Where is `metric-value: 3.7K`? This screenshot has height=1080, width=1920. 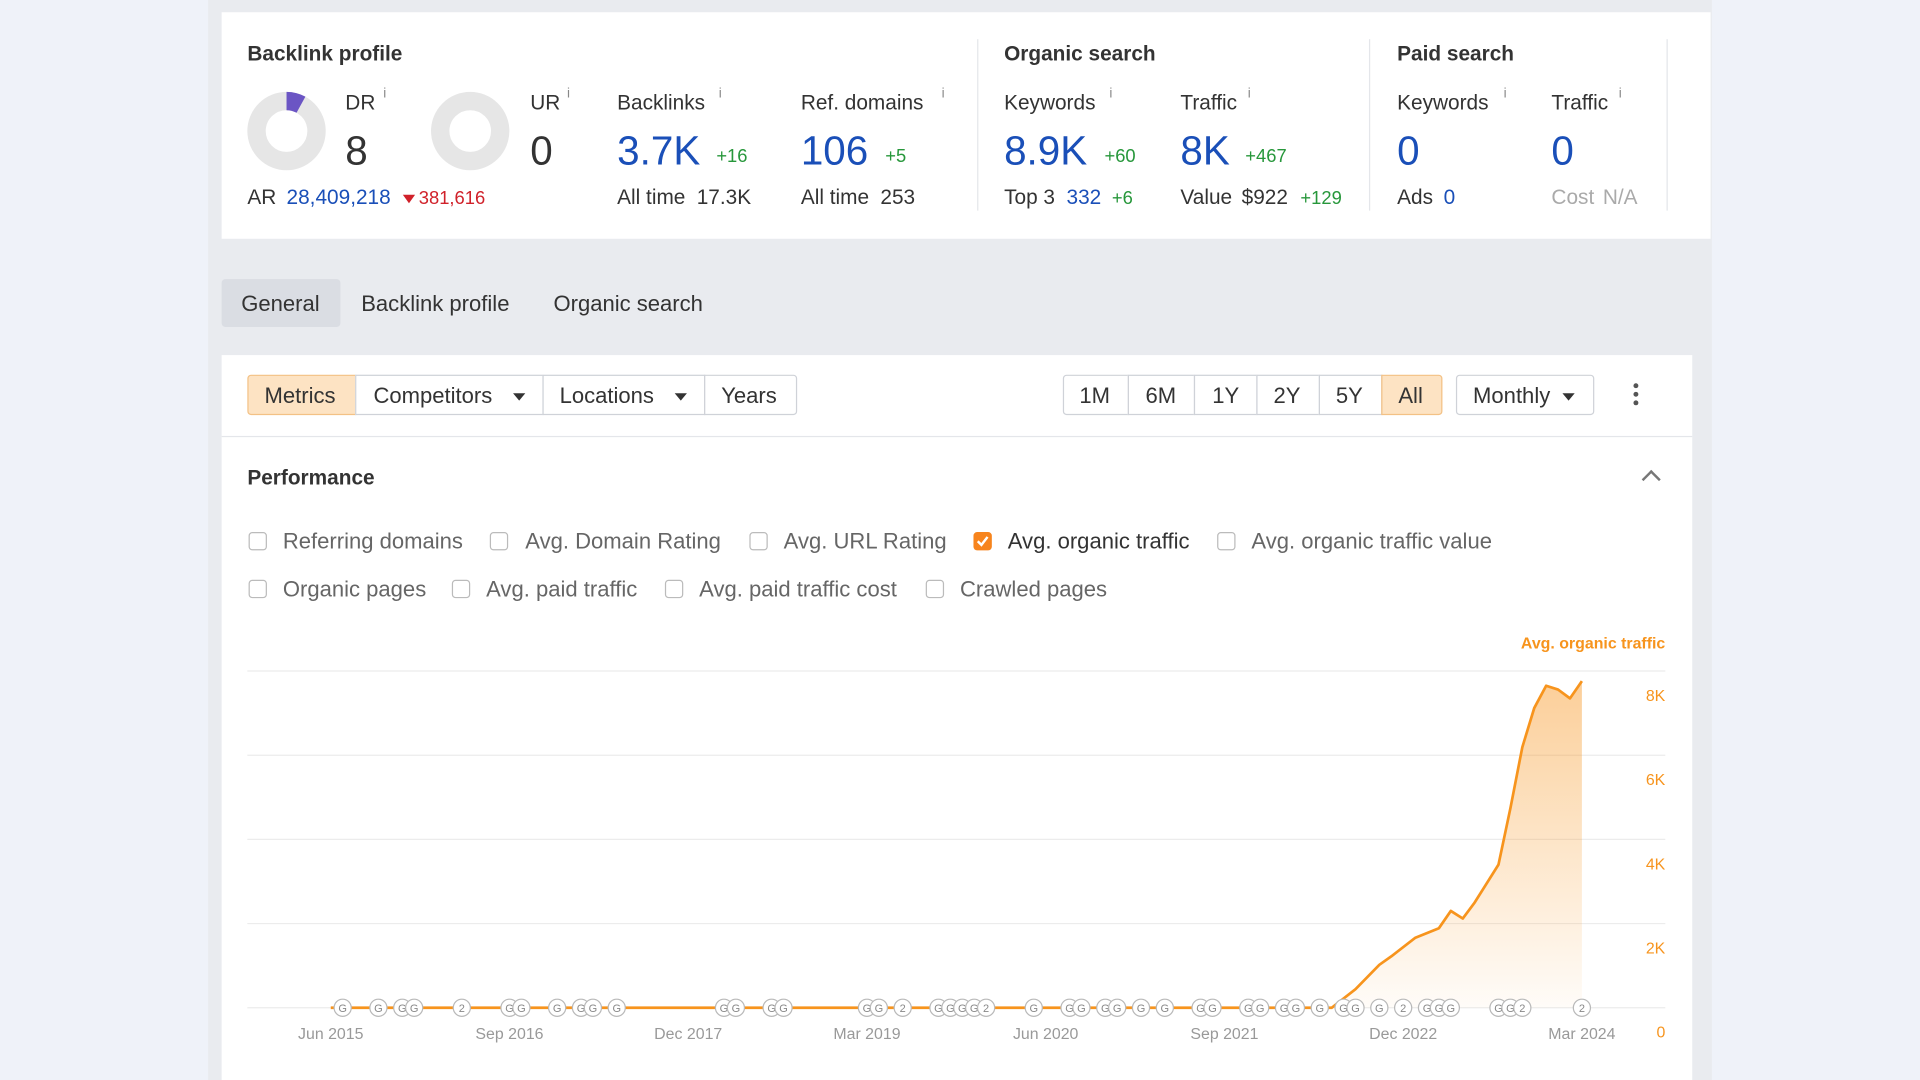 metric-value: 3.7K is located at coordinates (659, 150).